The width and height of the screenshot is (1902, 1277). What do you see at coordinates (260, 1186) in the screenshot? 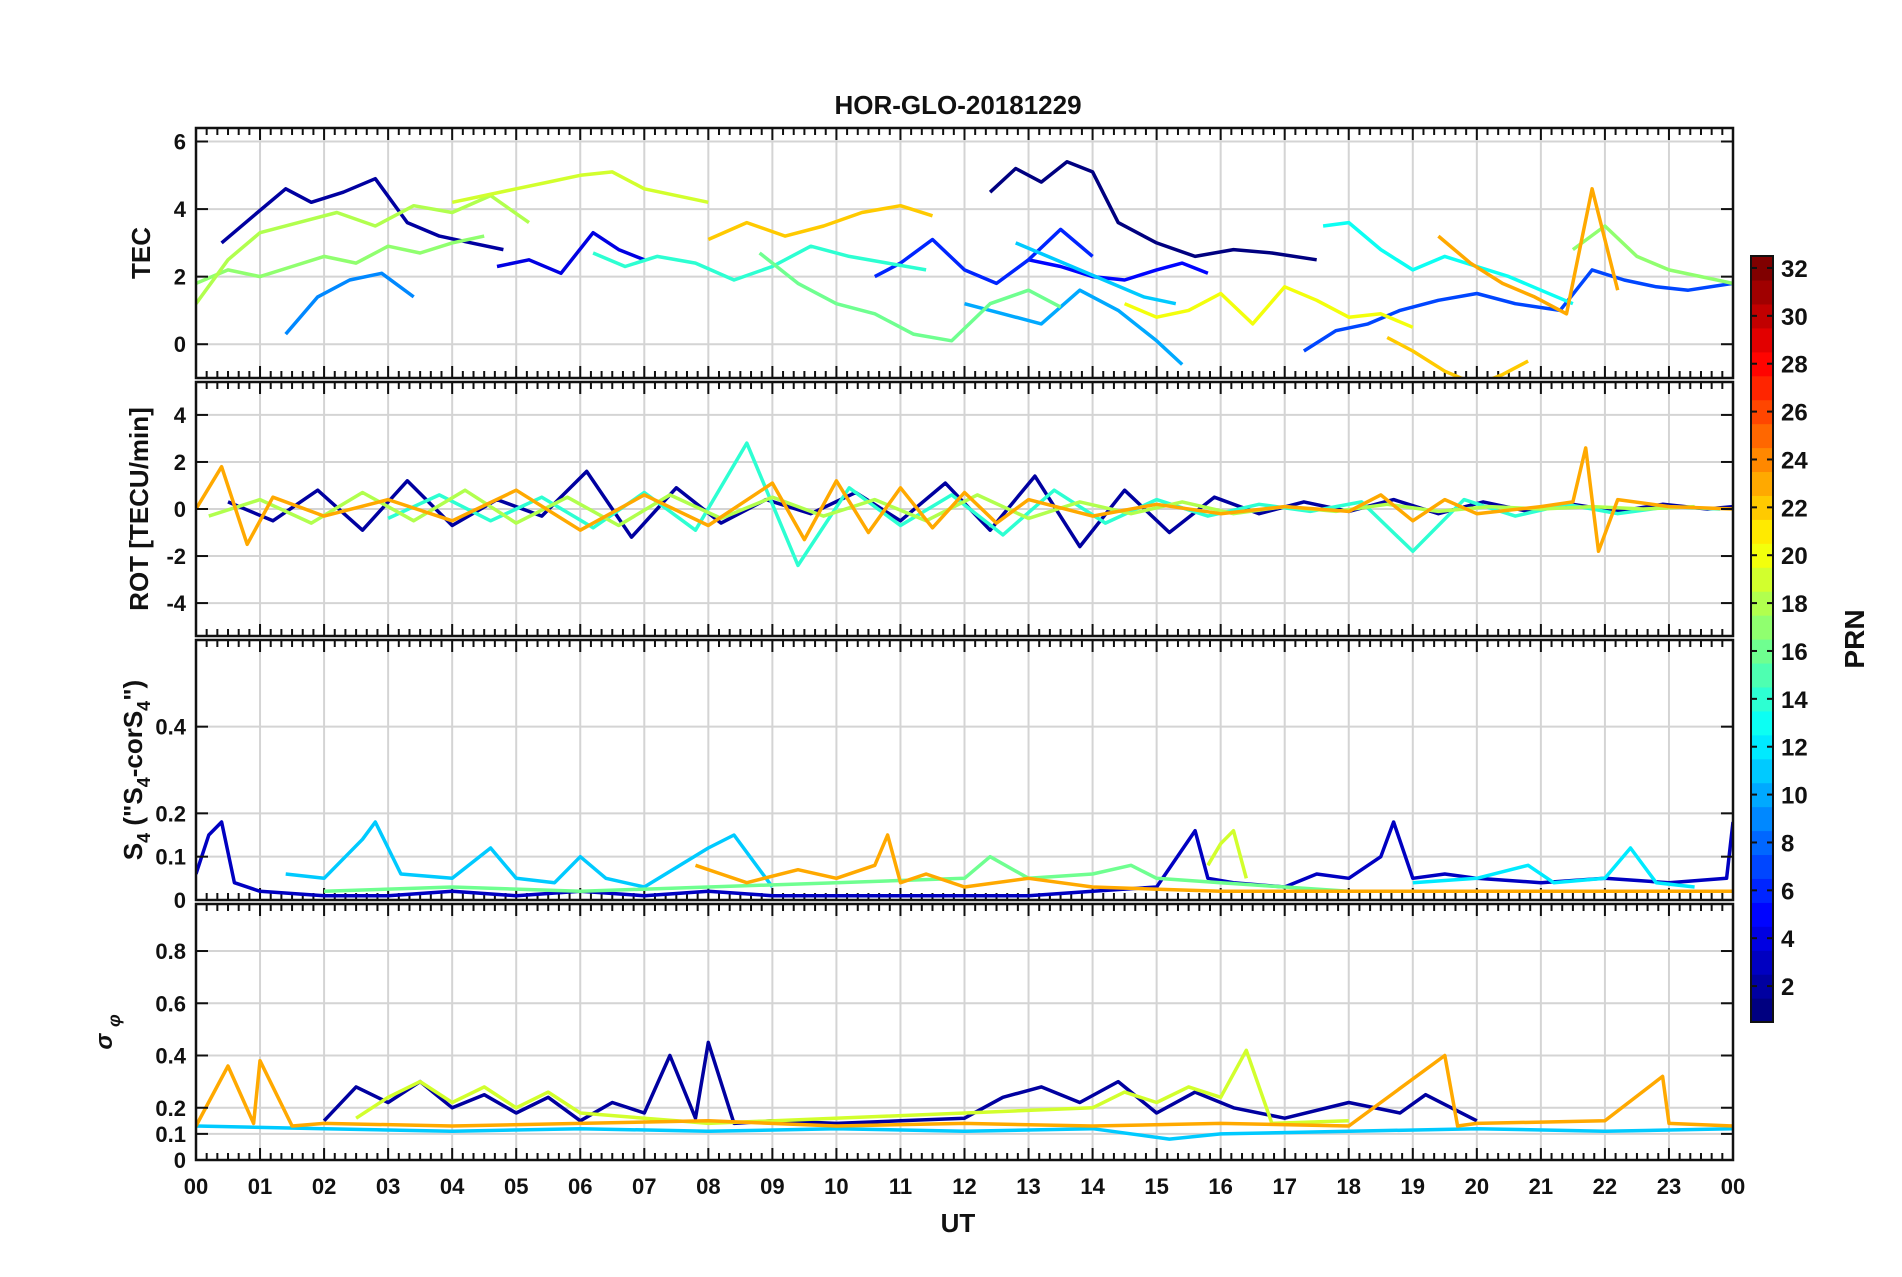
I see `x-tick-label: 01` at bounding box center [260, 1186].